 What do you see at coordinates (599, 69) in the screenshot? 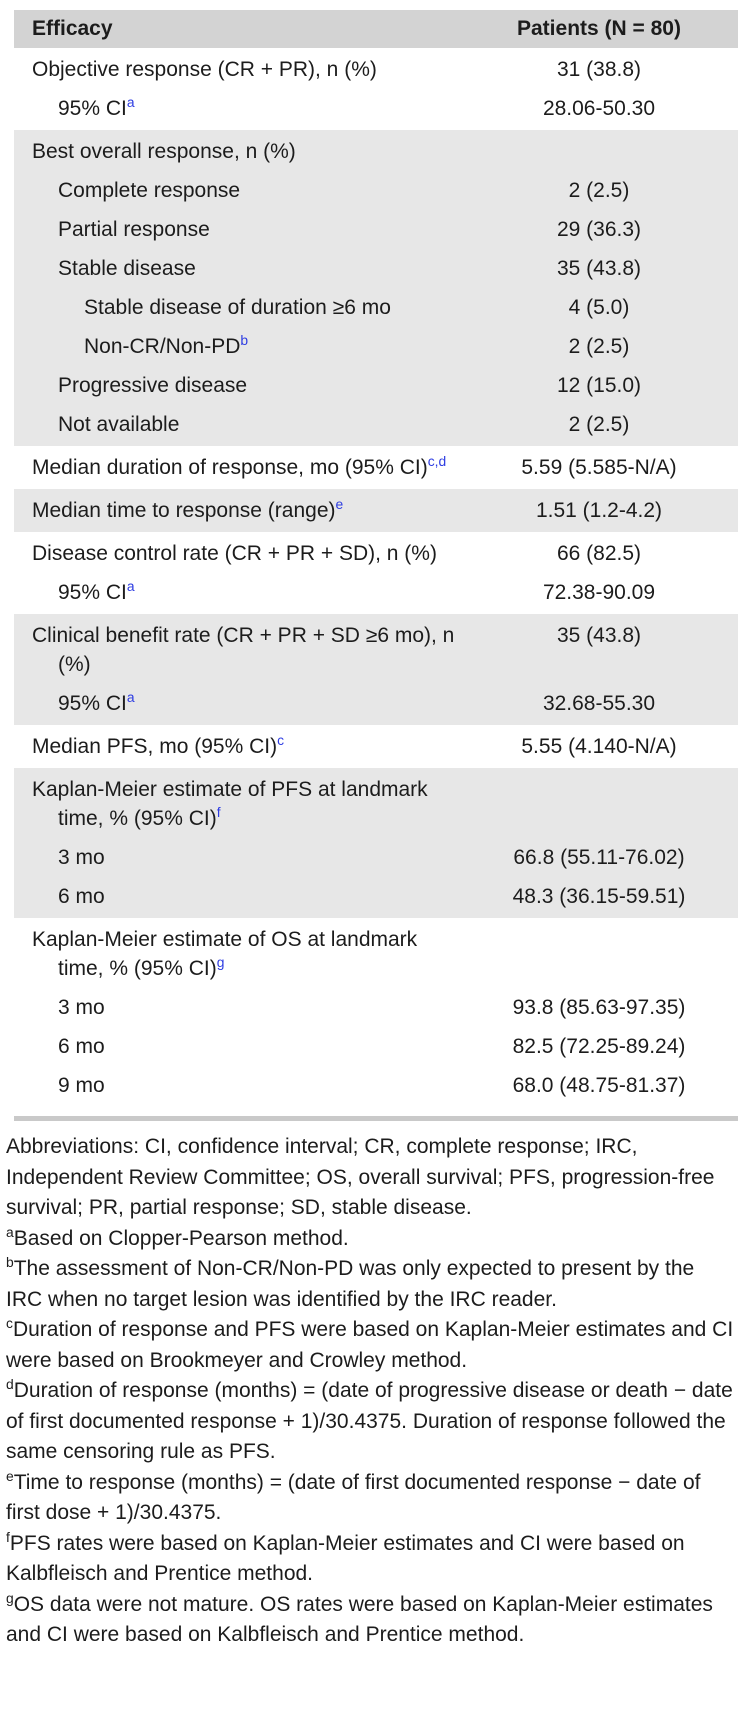
I see `row-value: 31 (38.8)` at bounding box center [599, 69].